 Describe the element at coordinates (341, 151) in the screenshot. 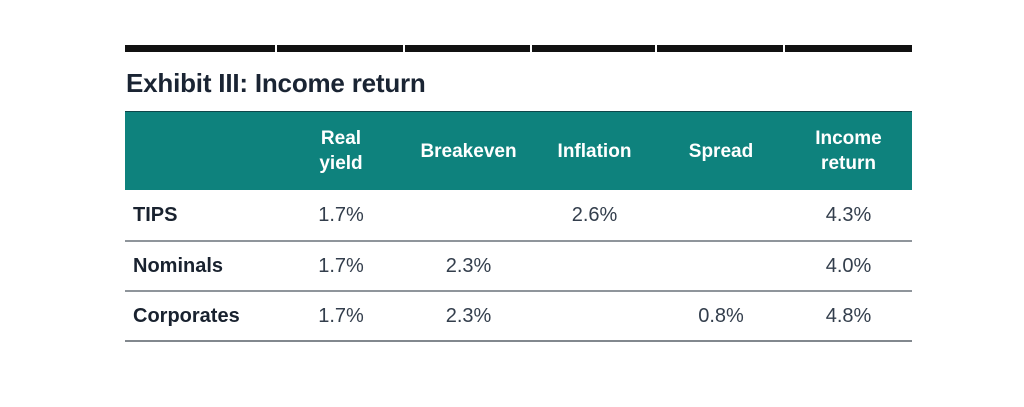

I see `column-header-real-yield: Real yield` at that location.